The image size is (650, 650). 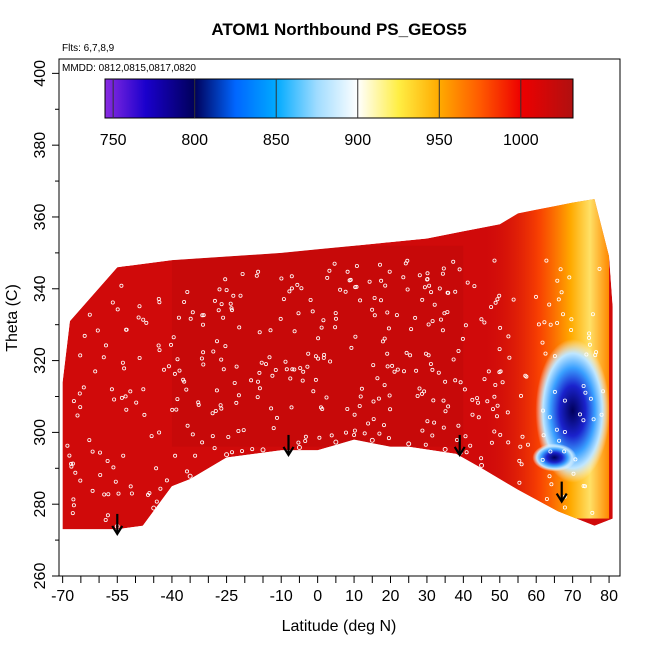 I want to click on colorbar-tick-label: 1000, so click(x=521, y=140).